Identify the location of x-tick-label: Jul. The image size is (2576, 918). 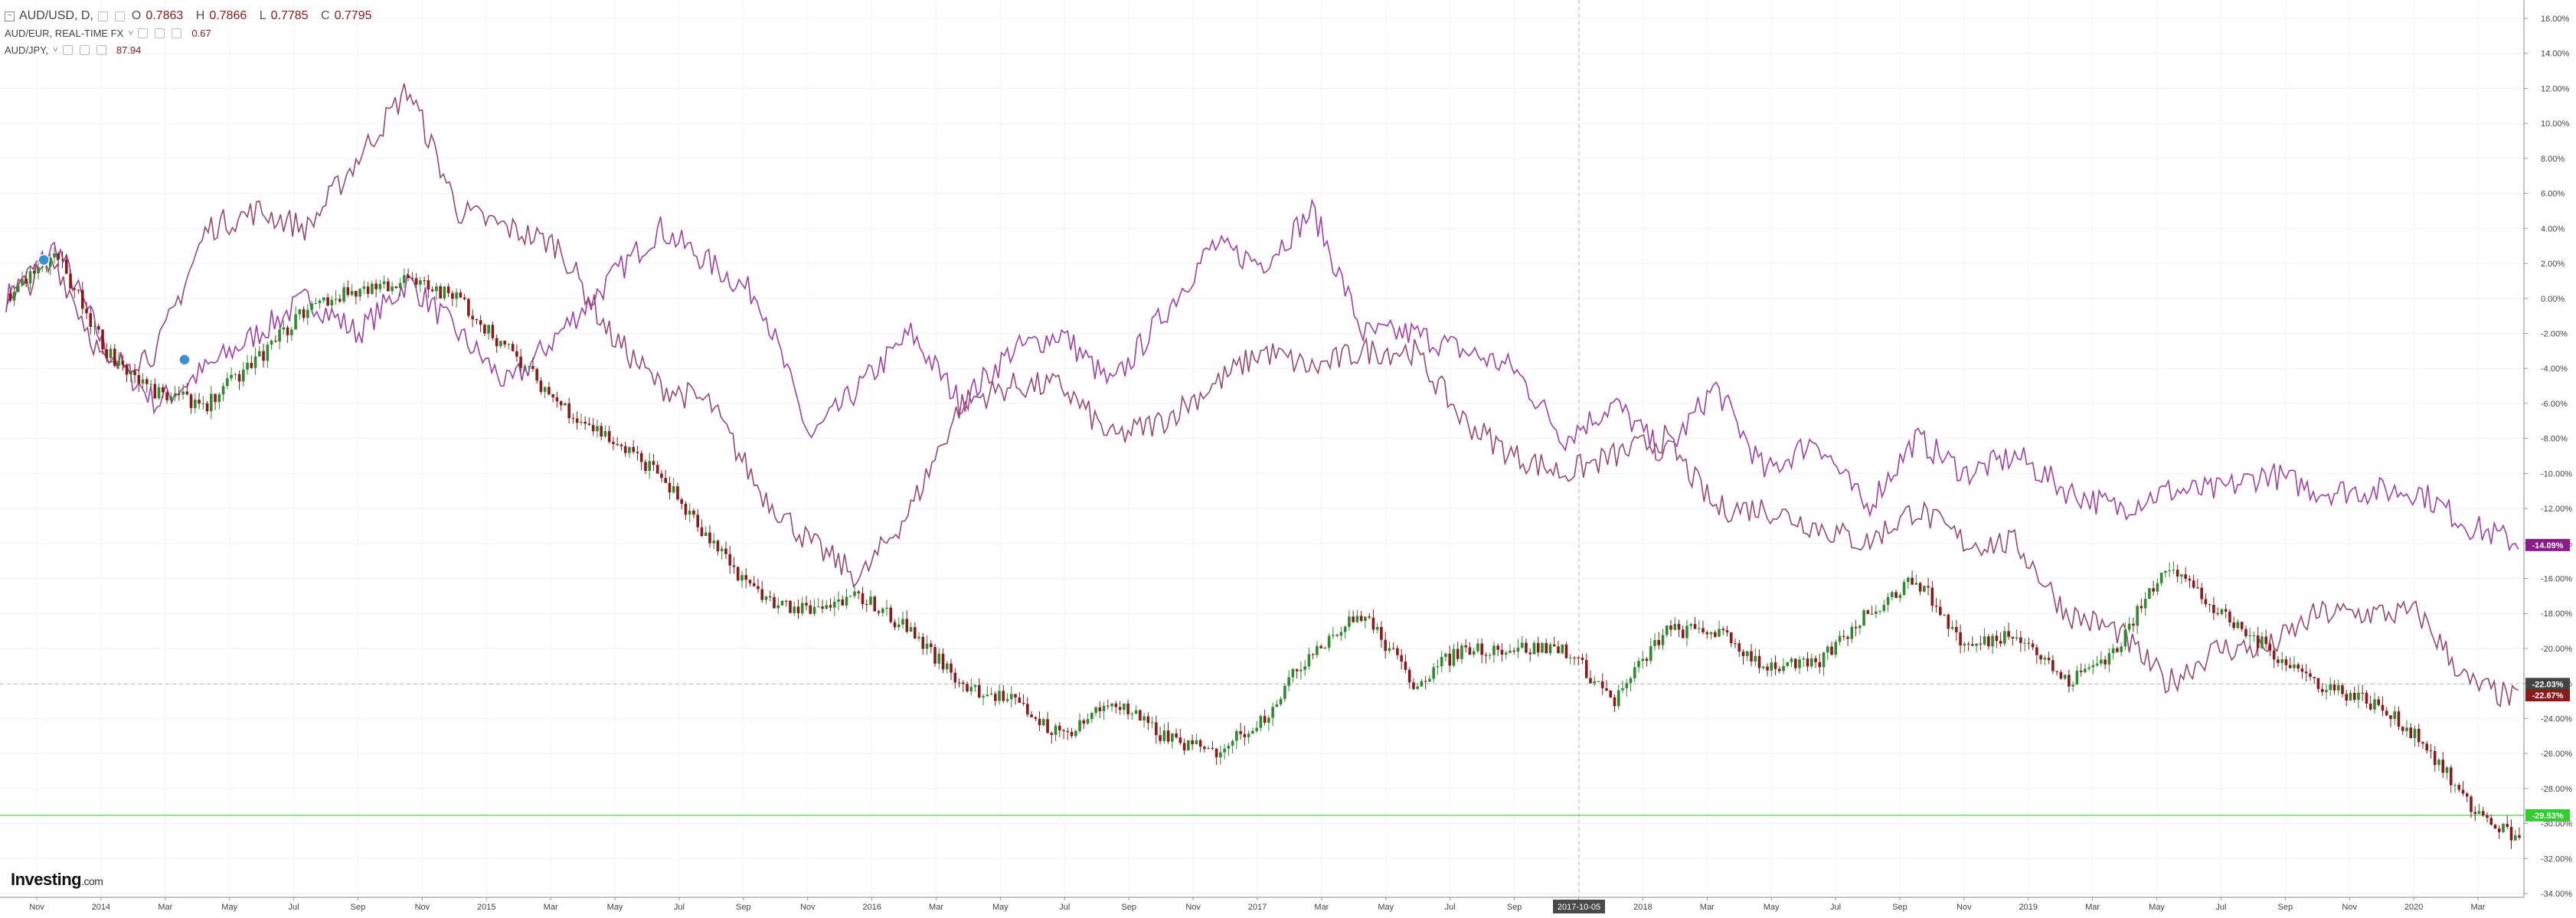
(1450, 907).